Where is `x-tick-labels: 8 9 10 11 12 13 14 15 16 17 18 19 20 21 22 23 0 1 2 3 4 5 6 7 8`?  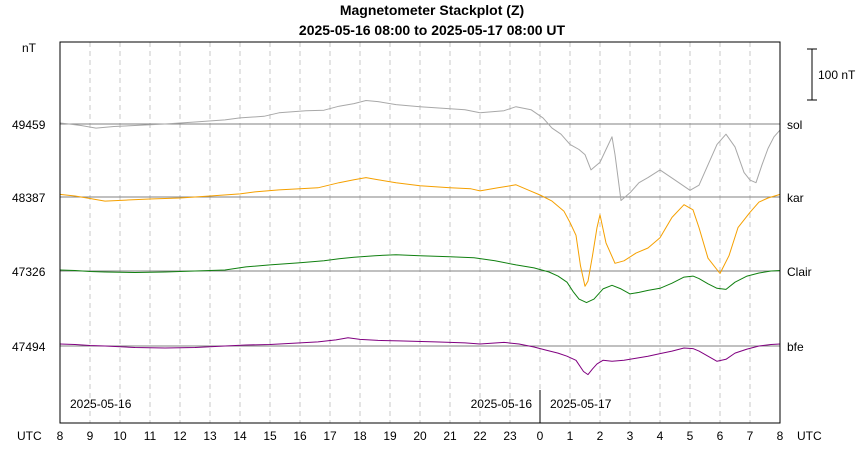 x-tick-labels: 8 9 10 11 12 13 14 15 16 17 18 19 20 21 22 23 0 1 2 3 4 5 6 7 8 is located at coordinates (420, 436).